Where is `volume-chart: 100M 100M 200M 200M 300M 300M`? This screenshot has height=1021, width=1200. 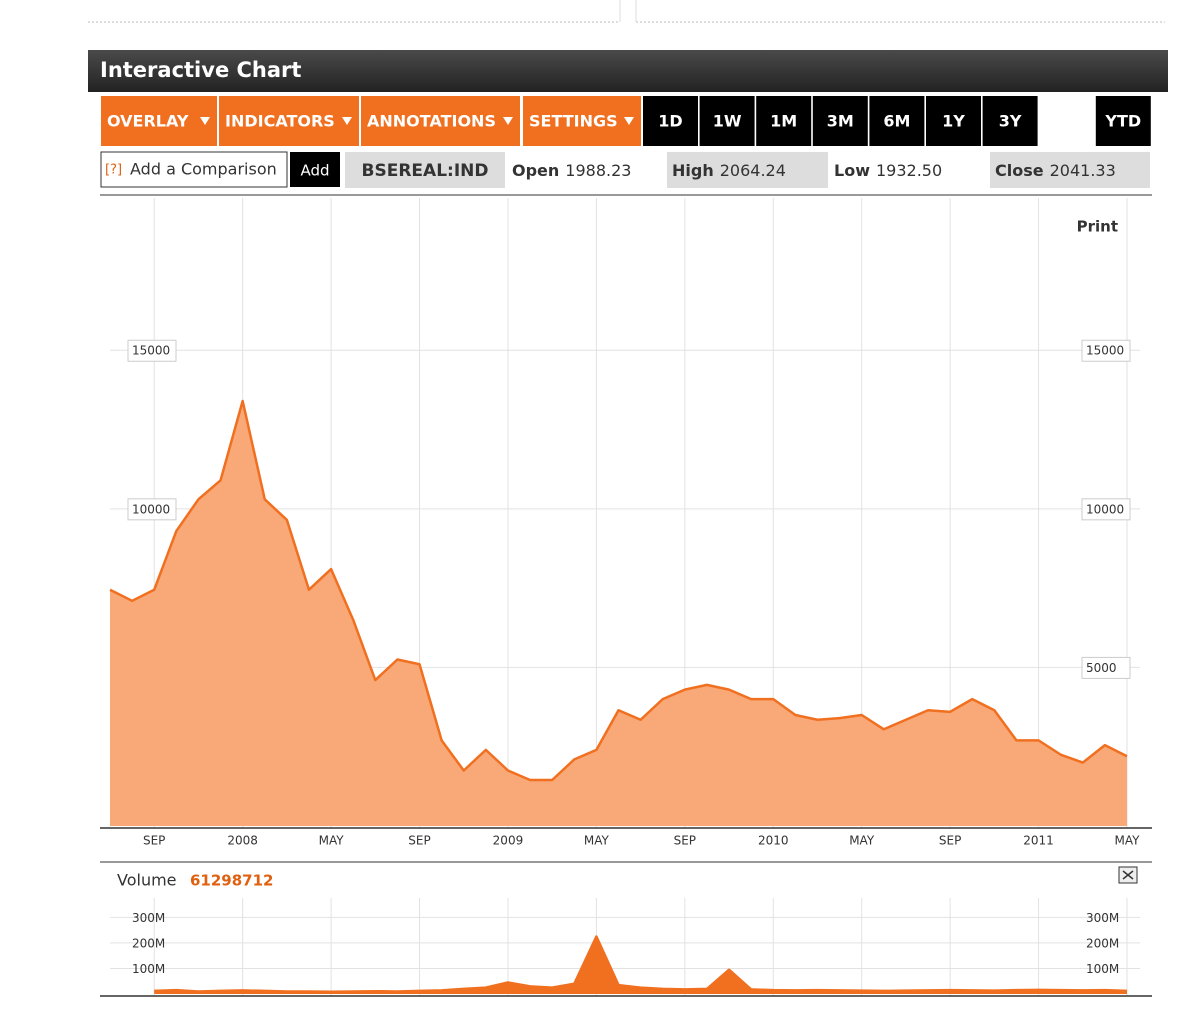 volume-chart: 100M 100M 200M 200M 300M 300M is located at coordinates (626, 947).